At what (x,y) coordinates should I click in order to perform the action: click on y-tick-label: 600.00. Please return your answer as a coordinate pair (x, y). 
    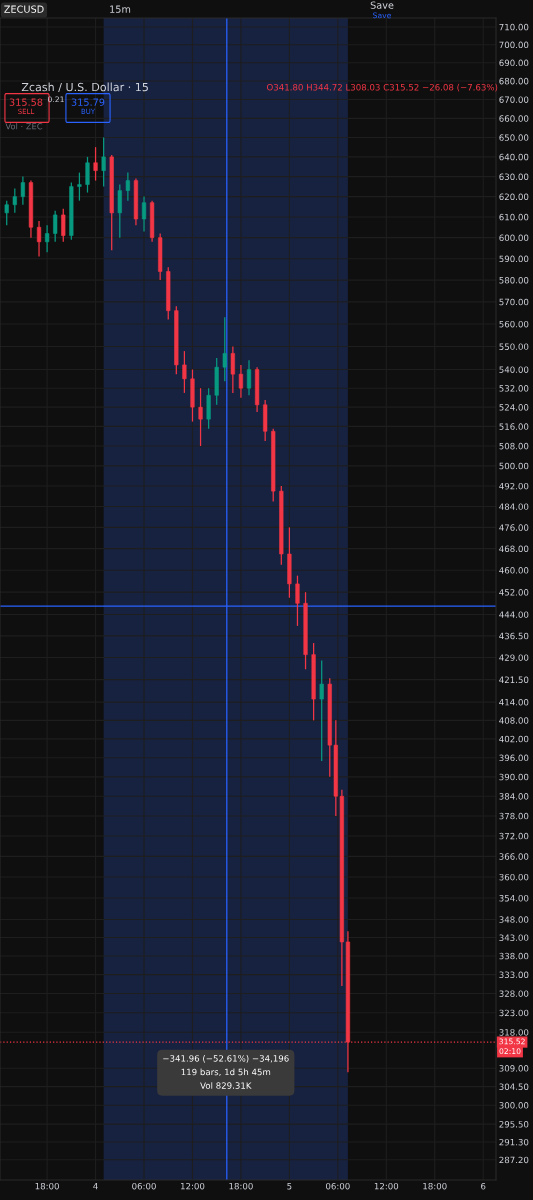
    Looking at the image, I should click on (514, 238).